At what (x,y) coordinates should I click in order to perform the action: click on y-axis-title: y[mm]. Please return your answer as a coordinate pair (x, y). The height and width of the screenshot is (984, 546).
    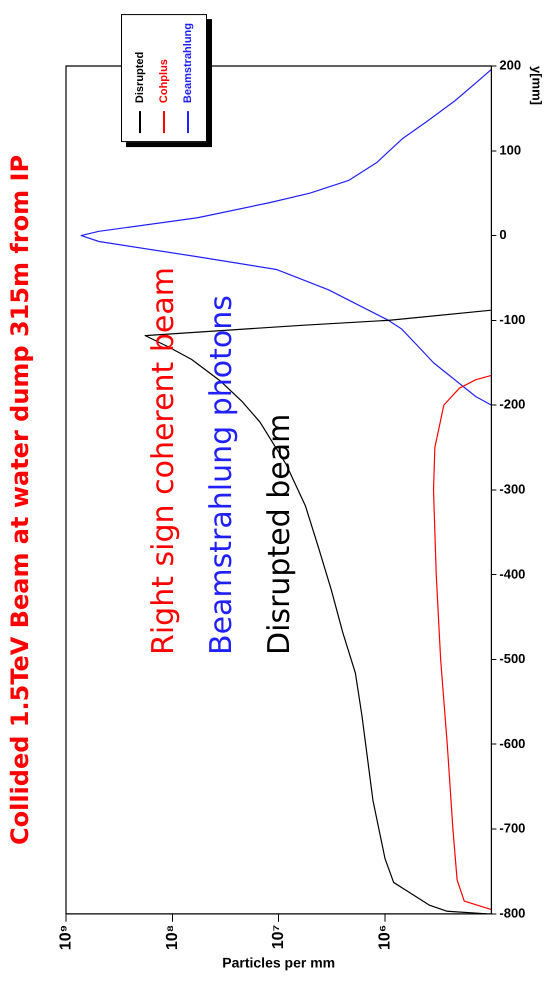
    Looking at the image, I should click on (537, 86).